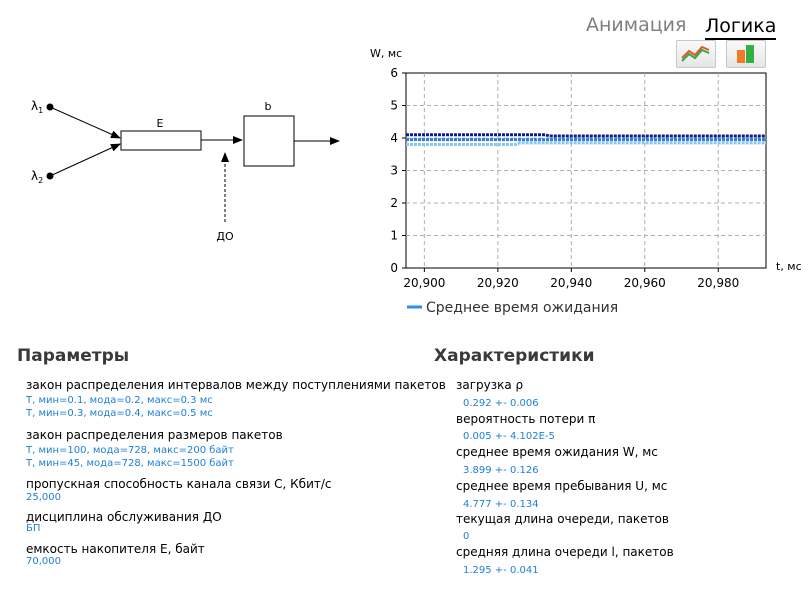 This screenshot has width=811, height=597. I want to click on bar-chart-button, so click(746, 54).